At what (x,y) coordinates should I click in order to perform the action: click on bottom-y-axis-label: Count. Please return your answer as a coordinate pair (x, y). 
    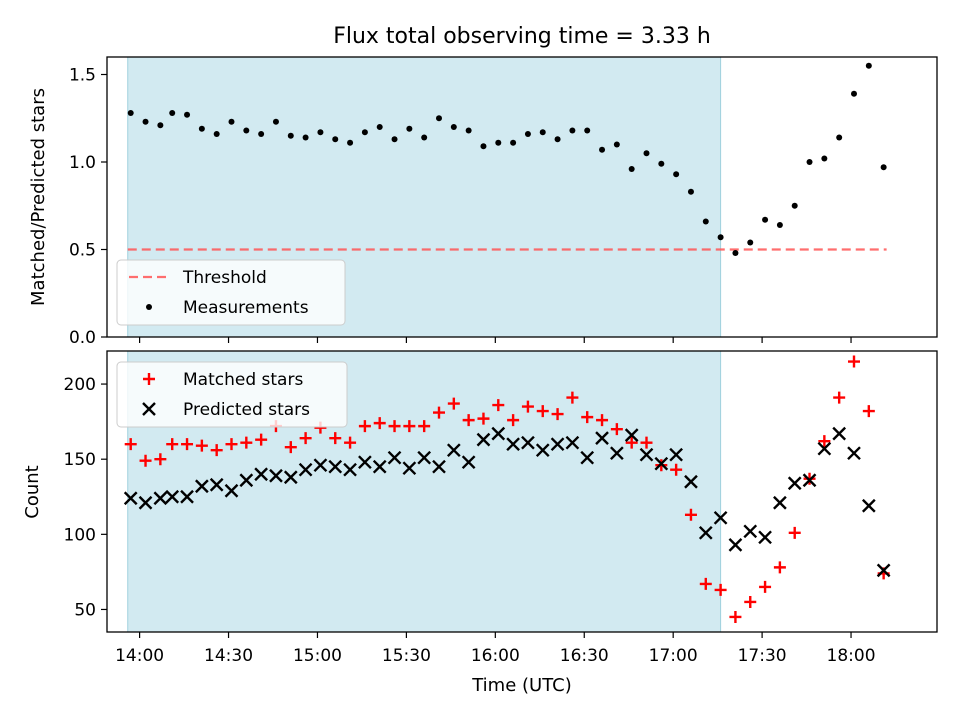
    Looking at the image, I should click on (32, 491).